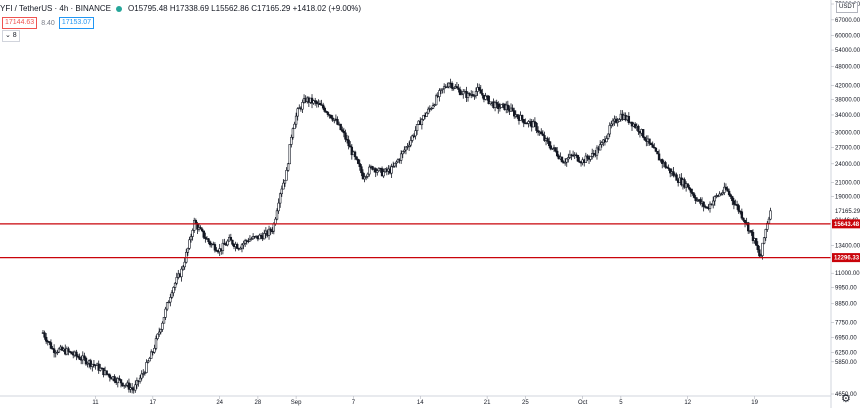  Describe the element at coordinates (847, 247) in the screenshot. I see `y-tick-label: 13400.00` at that location.